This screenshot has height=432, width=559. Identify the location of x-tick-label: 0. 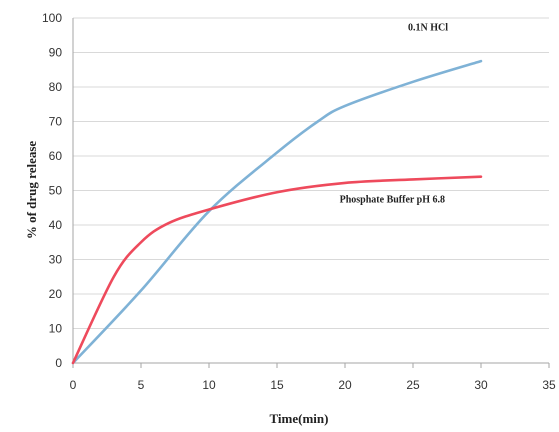
(73, 385).